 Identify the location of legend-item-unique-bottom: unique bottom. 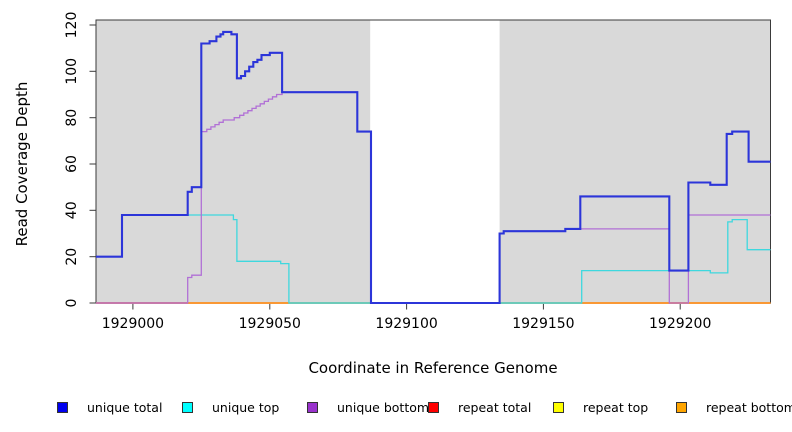
(368, 407).